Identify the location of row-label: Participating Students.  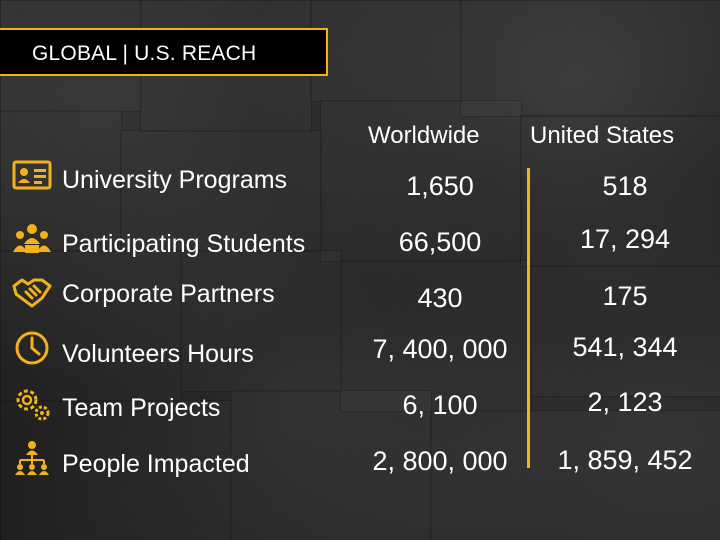
(184, 244).